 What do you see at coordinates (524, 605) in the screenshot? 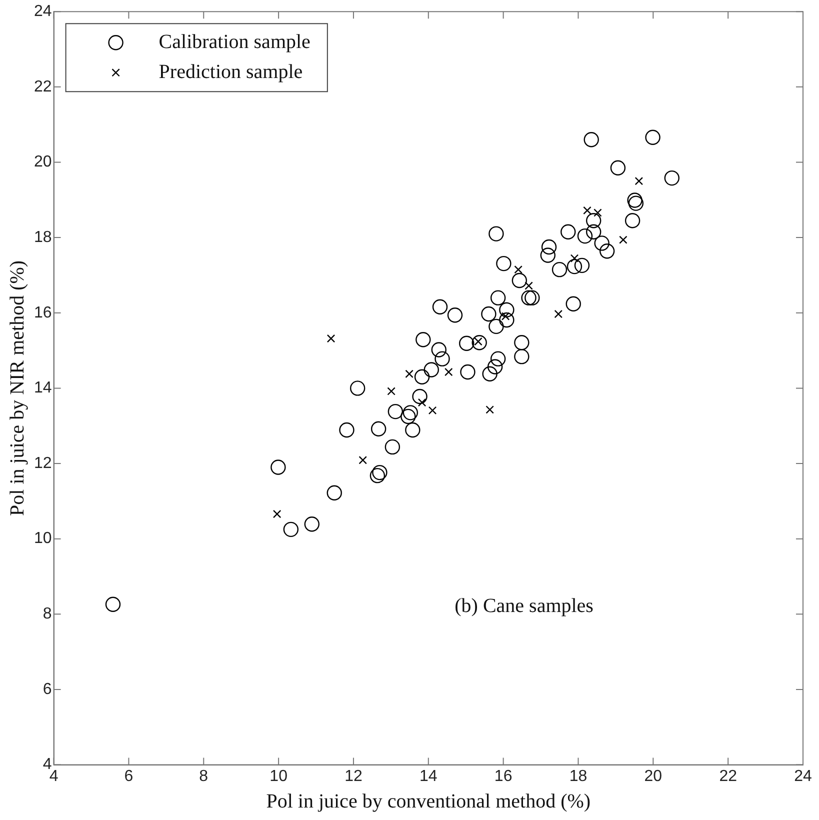
I see `annotation: (b) Cane samples` at bounding box center [524, 605].